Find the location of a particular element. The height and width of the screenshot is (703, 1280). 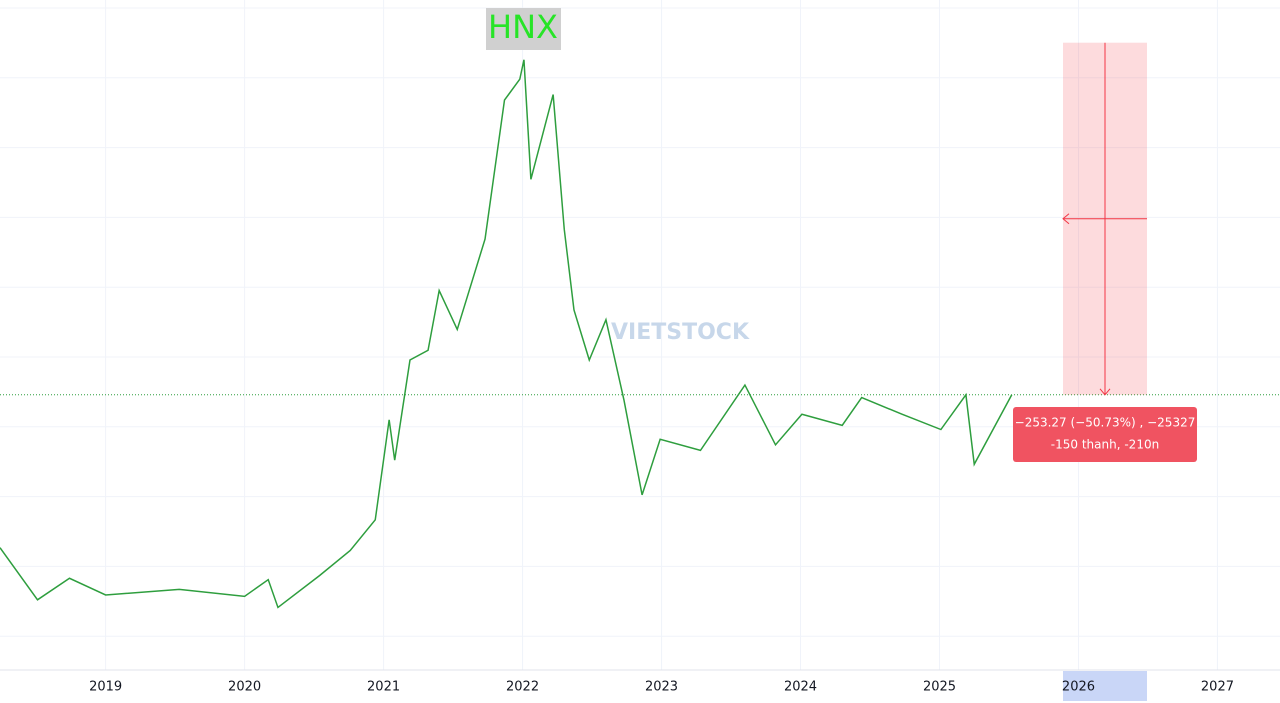

x-tick-label: 2023 is located at coordinates (661, 687).